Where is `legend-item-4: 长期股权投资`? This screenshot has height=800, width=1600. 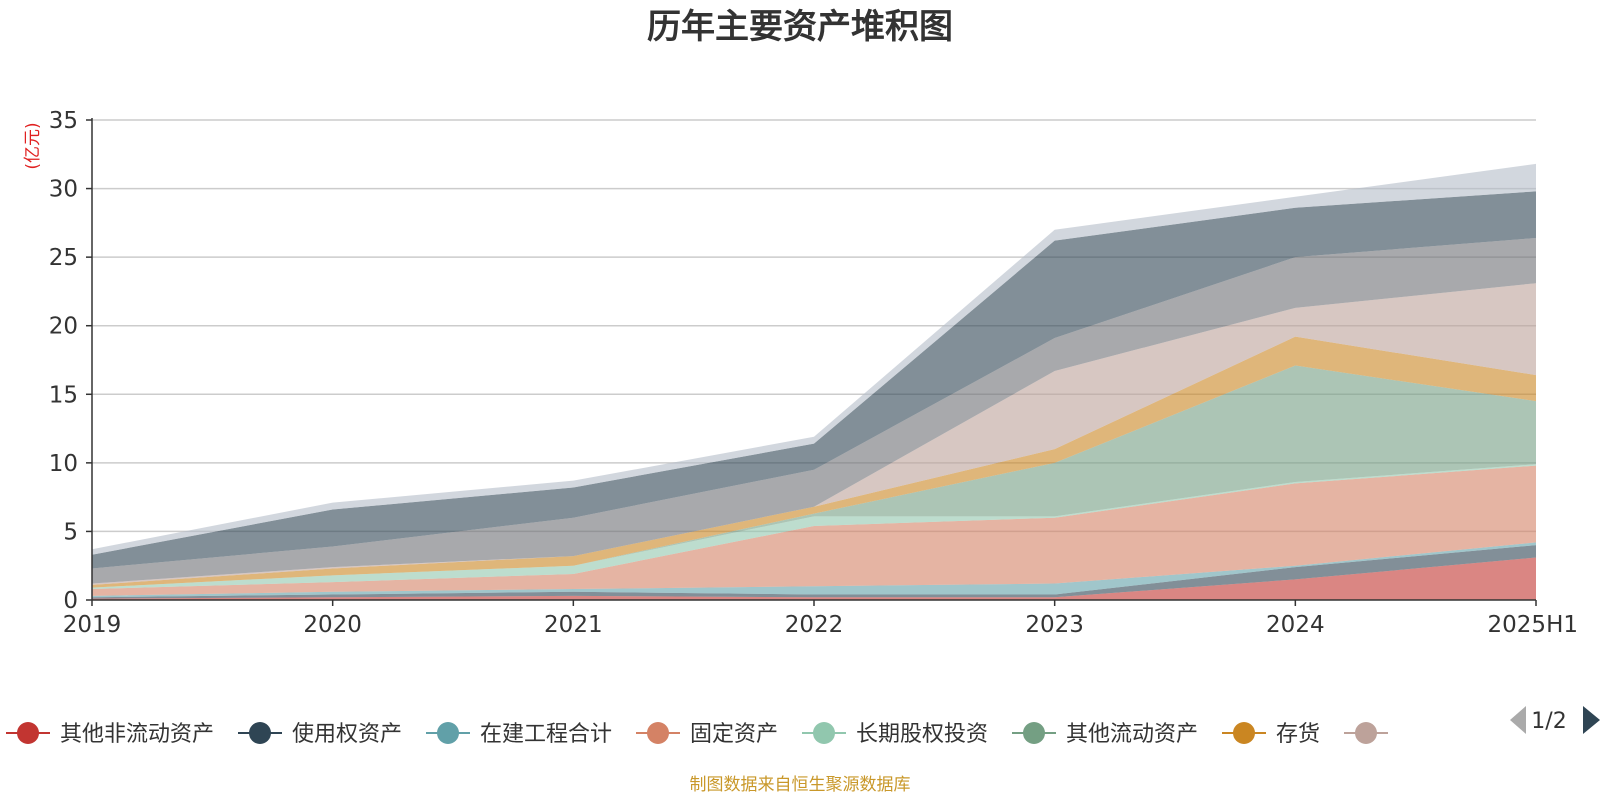 legend-item-4: 长期股权投资 is located at coordinates (895, 734).